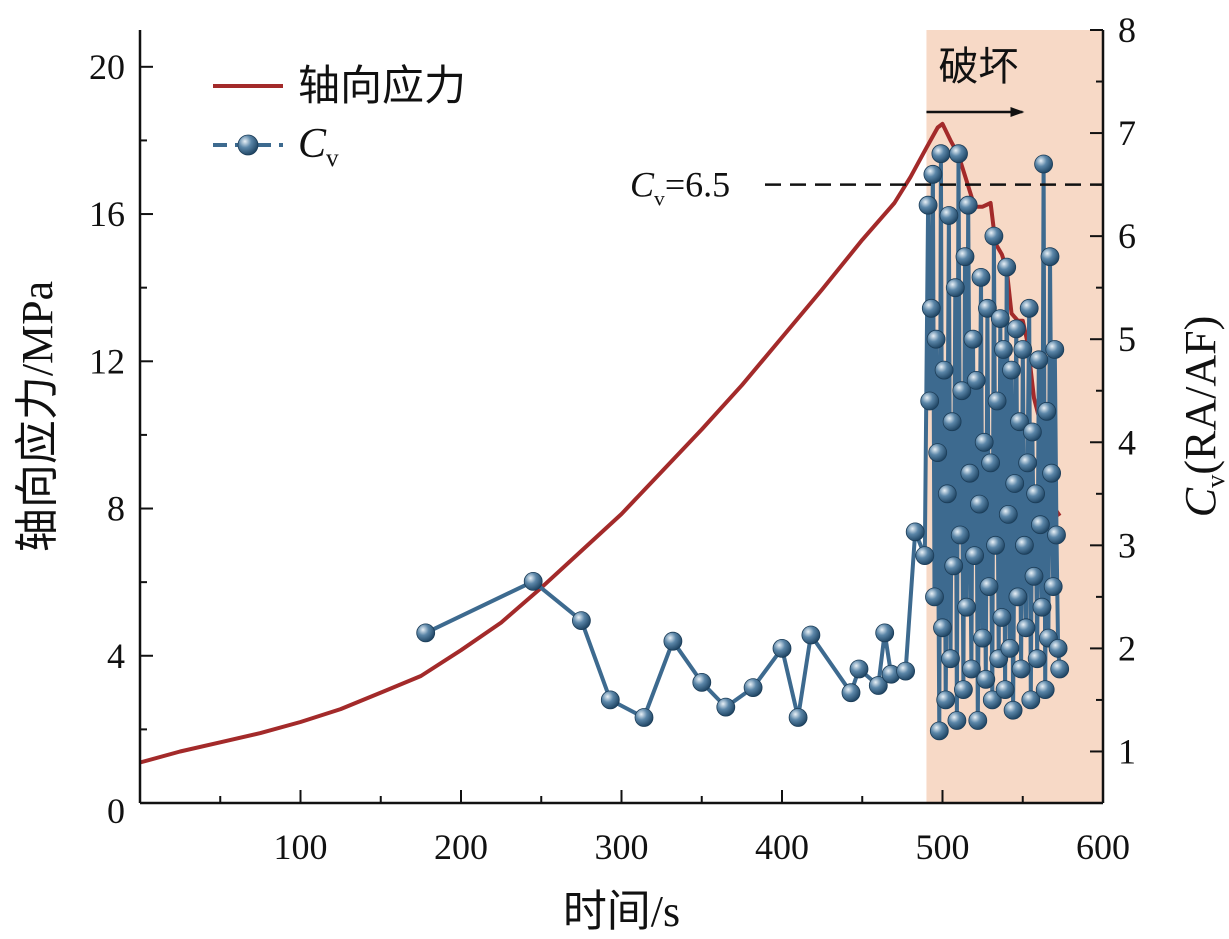 The height and width of the screenshot is (939, 1229). I want to click on x-tick-label: 300, so click(622, 847).